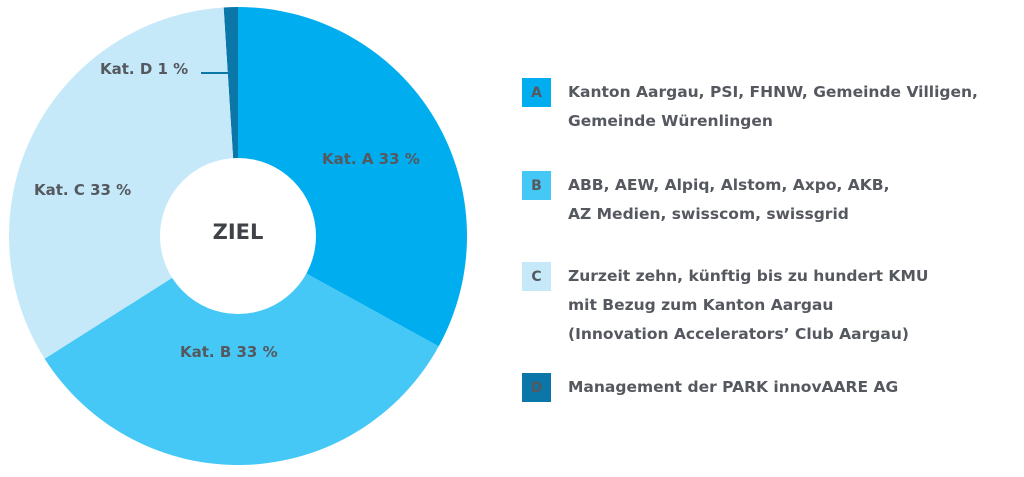 This screenshot has width=1024, height=477. I want to click on legend-text-d: Management der PARK innovAARE AG, so click(733, 387).